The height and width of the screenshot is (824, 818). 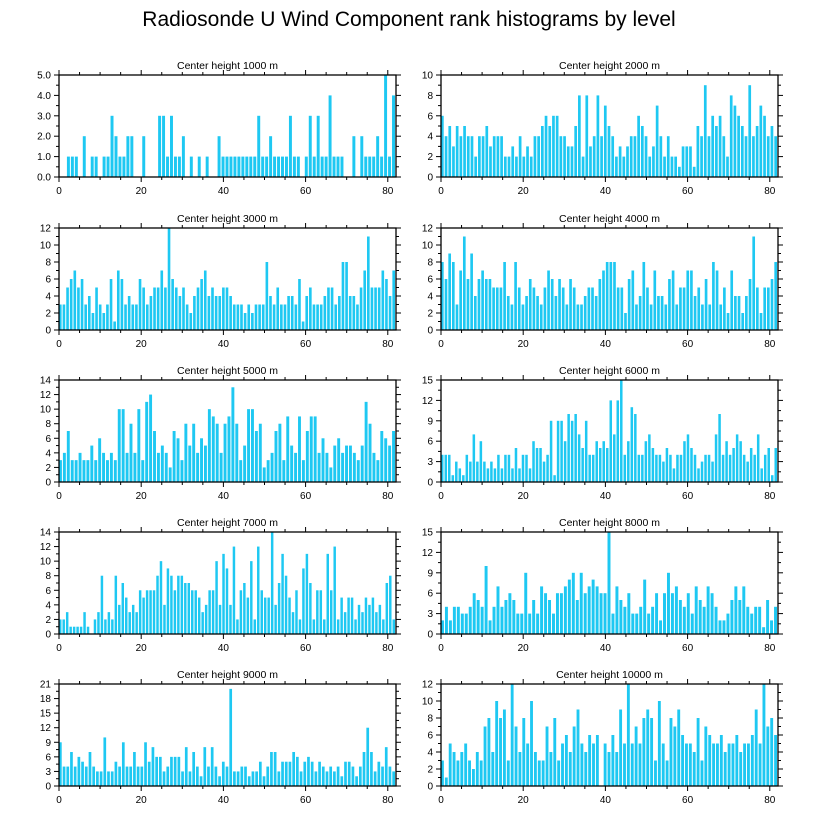 What do you see at coordinates (48, 331) in the screenshot?
I see `y-tick-label: 0` at bounding box center [48, 331].